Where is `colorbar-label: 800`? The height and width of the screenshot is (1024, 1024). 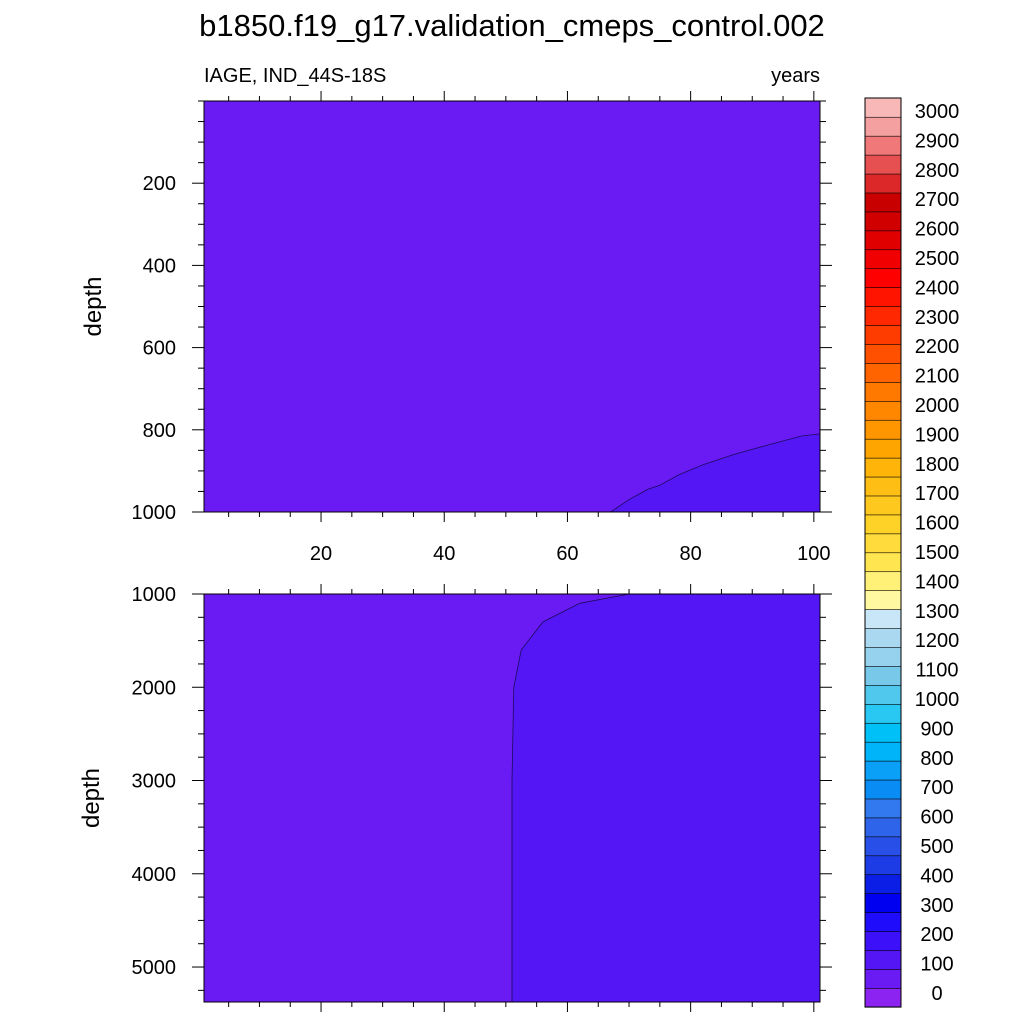
colorbar-label: 800 is located at coordinates (936, 759).